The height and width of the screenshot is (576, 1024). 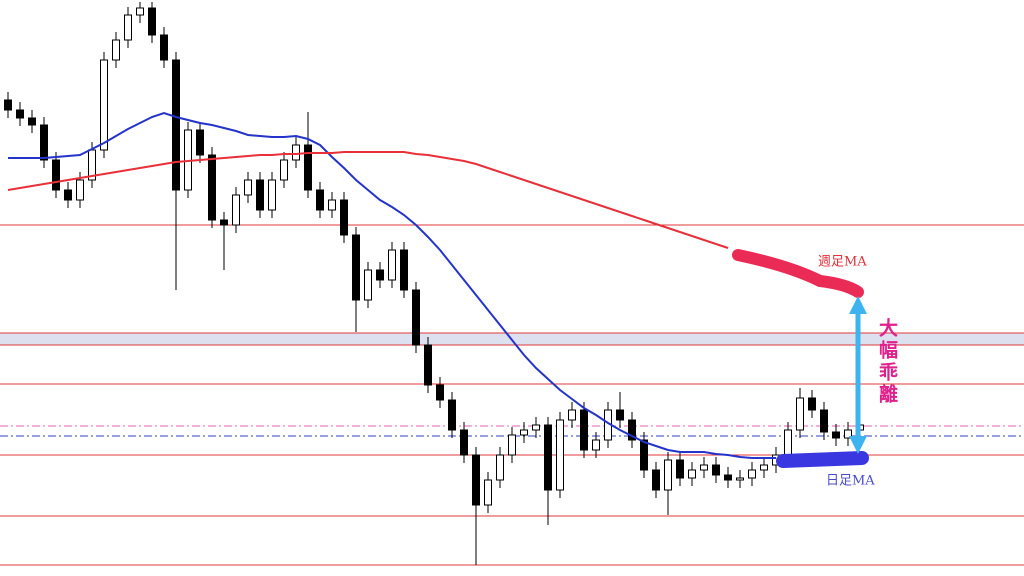 I want to click on annotation: 大幅乖離, so click(x=887, y=362).